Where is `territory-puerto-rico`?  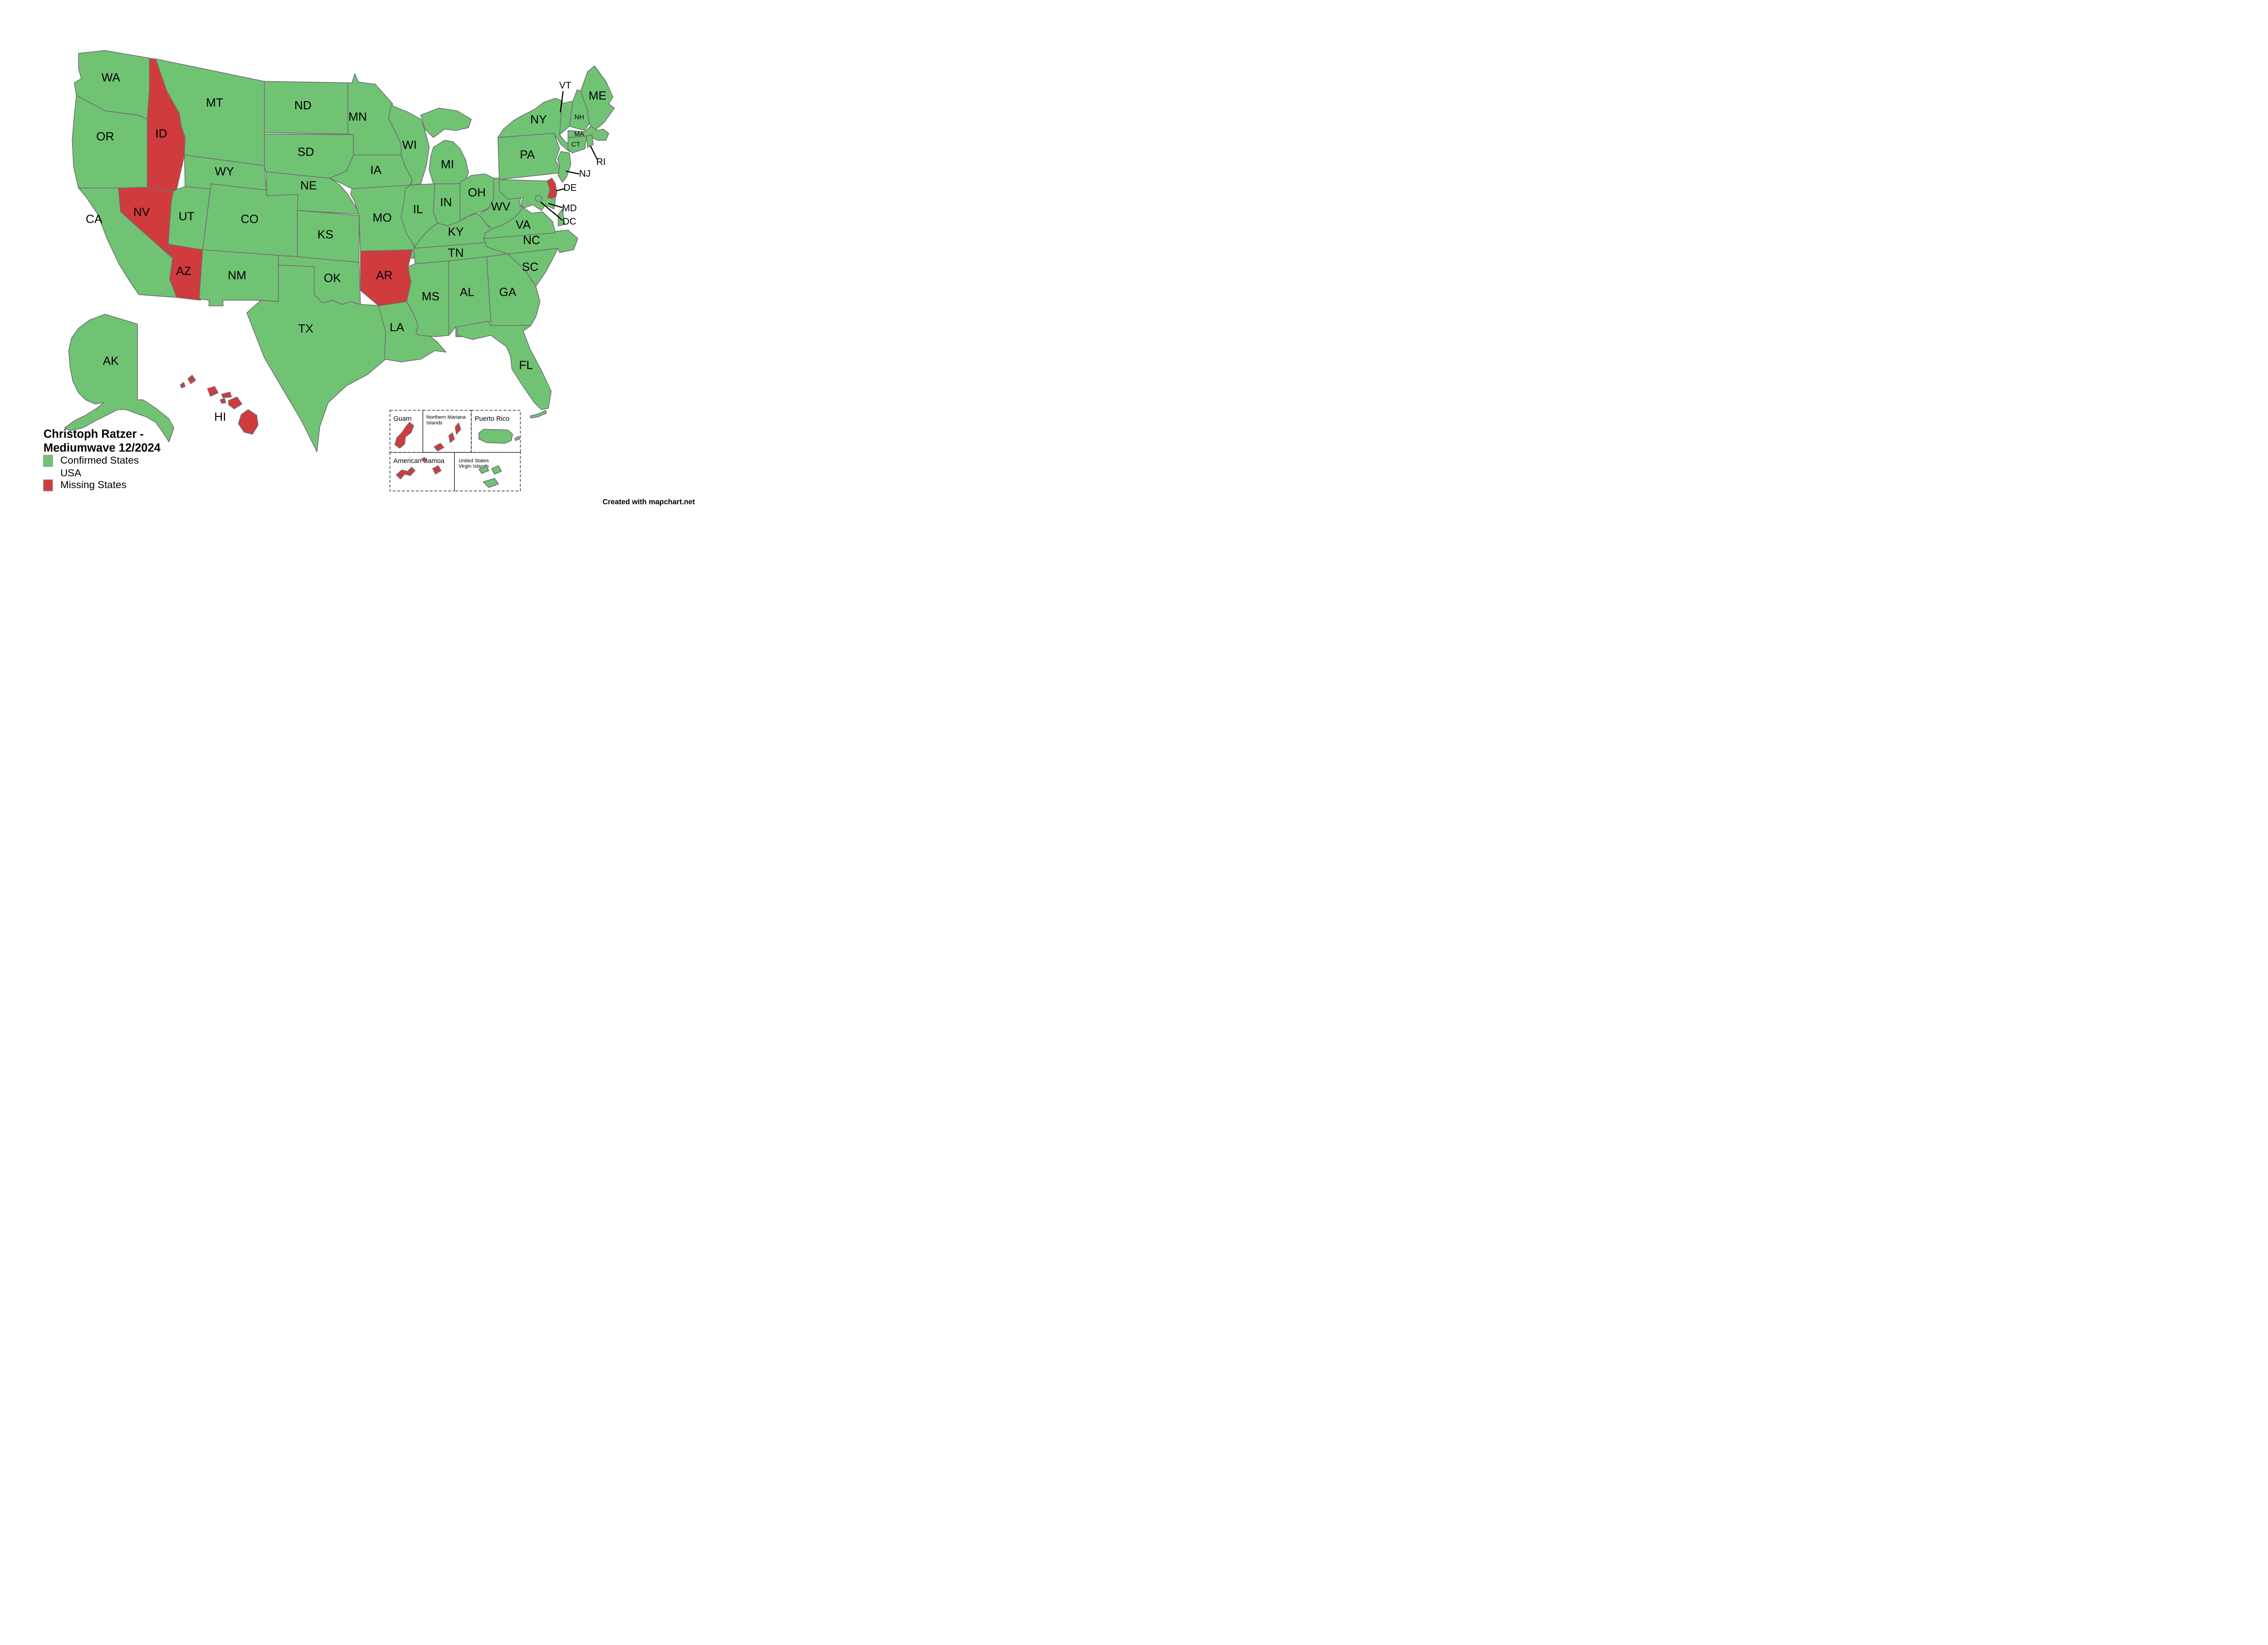 territory-puerto-rico is located at coordinates (500, 436).